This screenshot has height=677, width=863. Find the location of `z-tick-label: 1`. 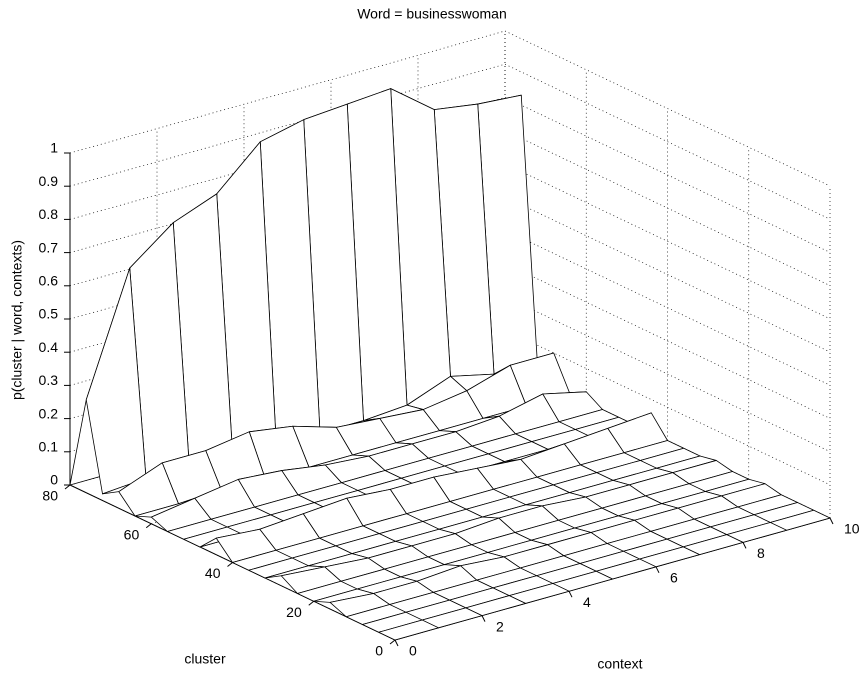

z-tick-label: 1 is located at coordinates (54, 148).